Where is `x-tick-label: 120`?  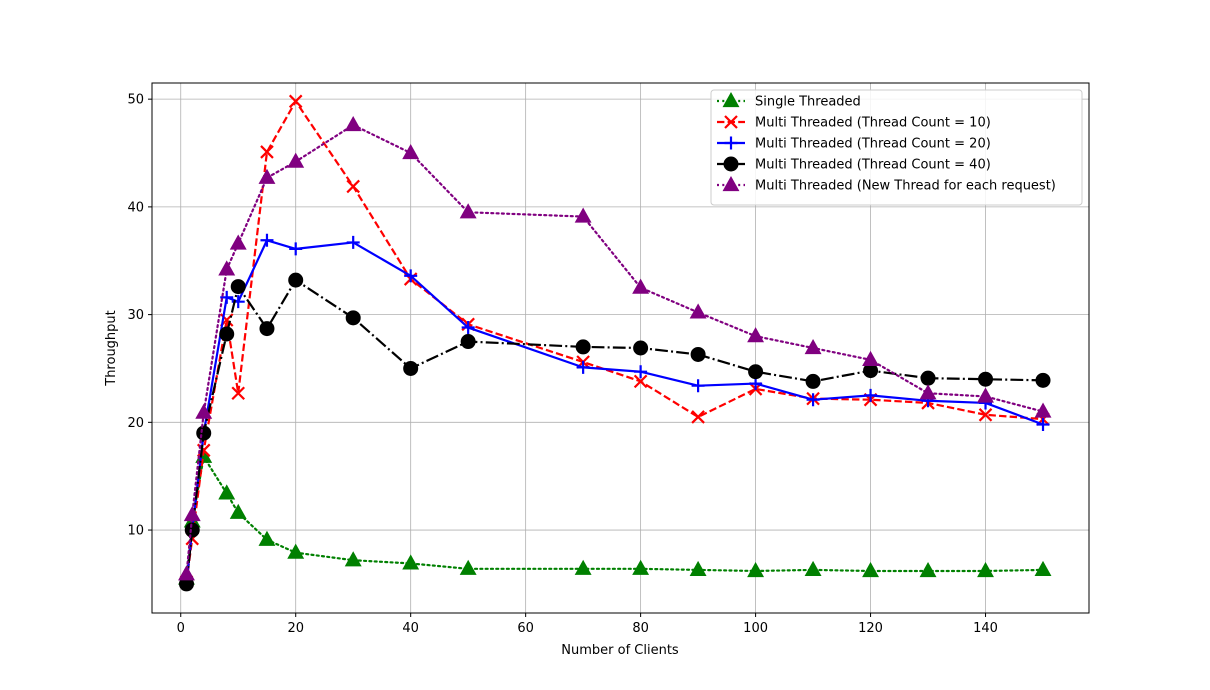 x-tick-label: 120 is located at coordinates (870, 628).